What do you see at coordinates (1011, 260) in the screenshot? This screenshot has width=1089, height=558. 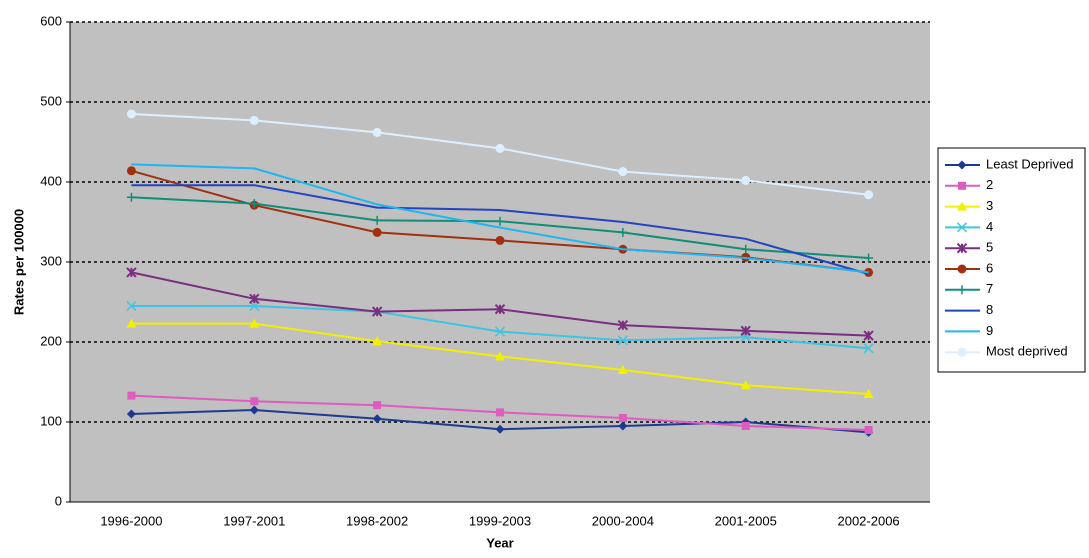 I see `legend` at bounding box center [1011, 260].